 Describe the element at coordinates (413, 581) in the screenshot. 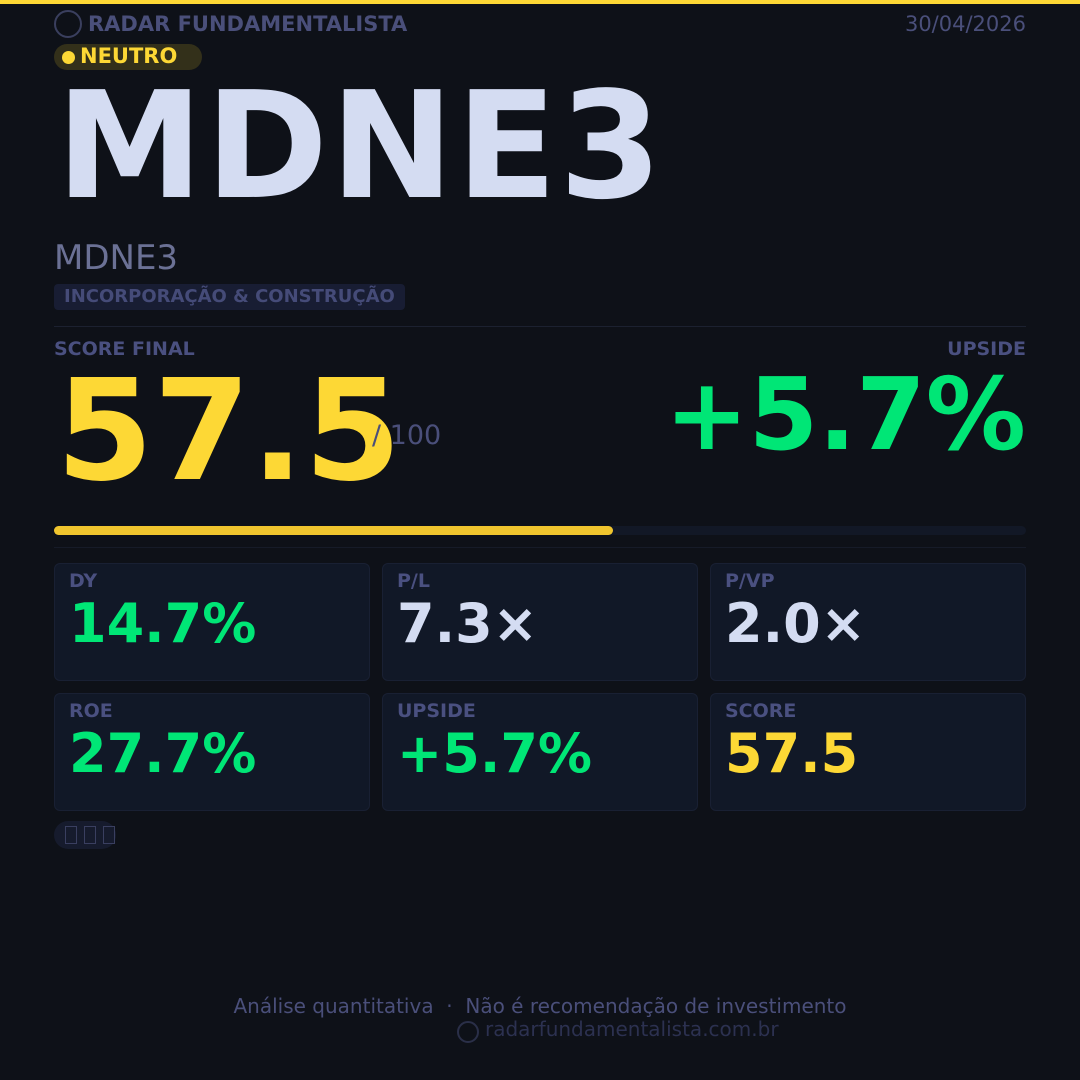

I see `metric-label: P/L` at that location.